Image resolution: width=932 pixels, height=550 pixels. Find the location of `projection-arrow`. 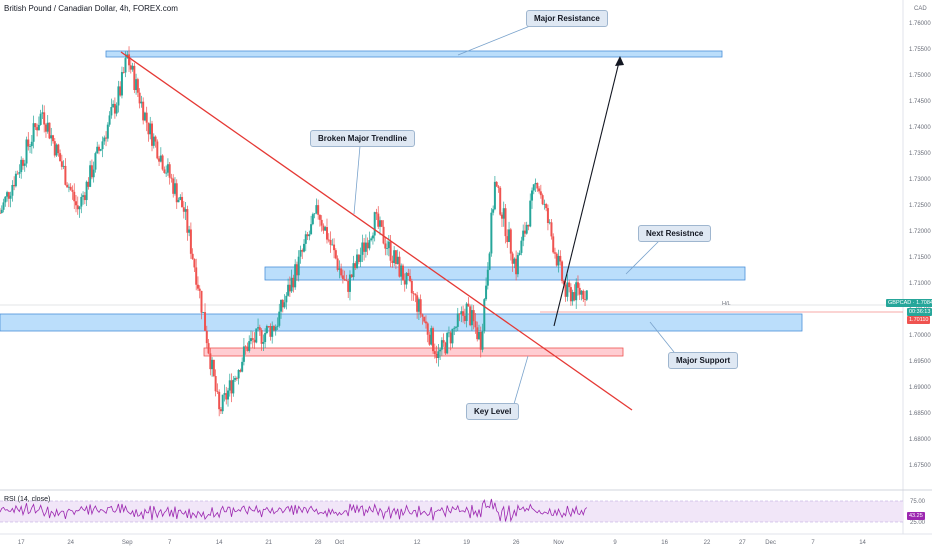

projection-arrow is located at coordinates (587, 192).